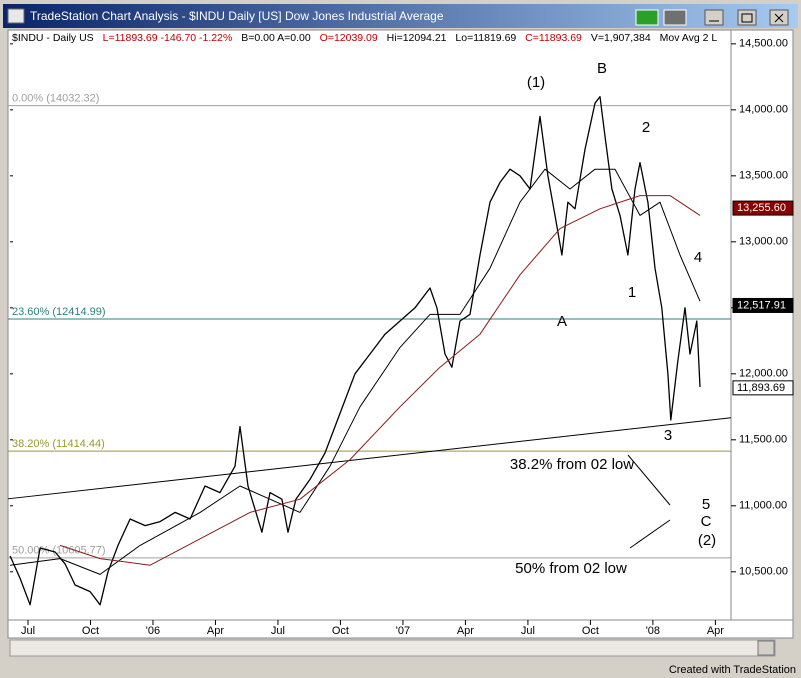  What do you see at coordinates (349, 38) in the screenshot?
I see `status-open: O=12039.09` at bounding box center [349, 38].